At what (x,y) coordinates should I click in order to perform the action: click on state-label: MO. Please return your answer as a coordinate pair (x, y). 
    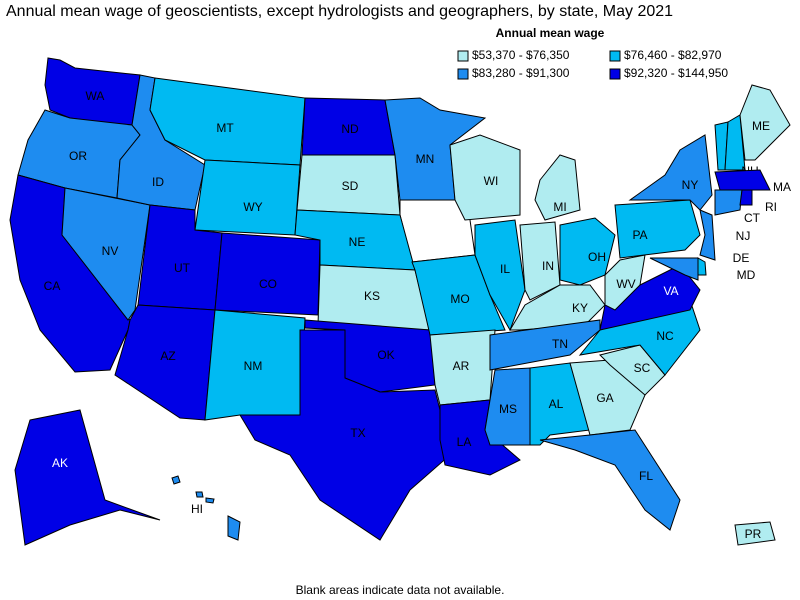
    Looking at the image, I should click on (459, 299).